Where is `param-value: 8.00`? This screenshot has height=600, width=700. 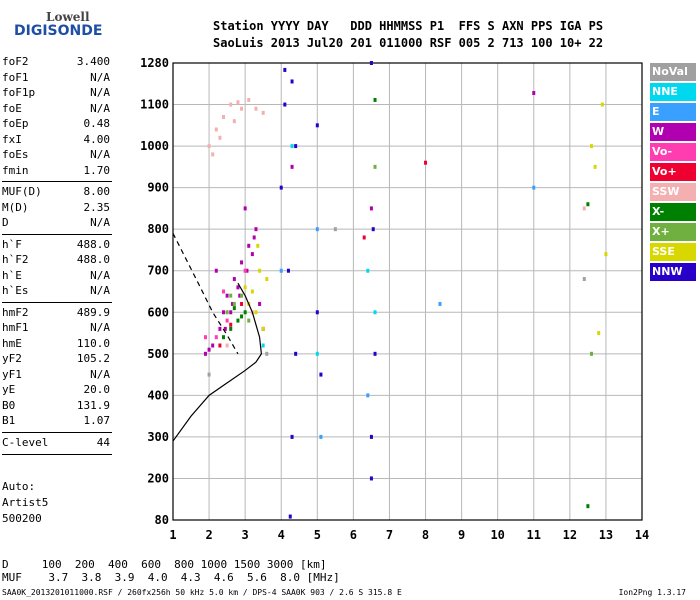 param-value: 8.00 is located at coordinates (97, 191).